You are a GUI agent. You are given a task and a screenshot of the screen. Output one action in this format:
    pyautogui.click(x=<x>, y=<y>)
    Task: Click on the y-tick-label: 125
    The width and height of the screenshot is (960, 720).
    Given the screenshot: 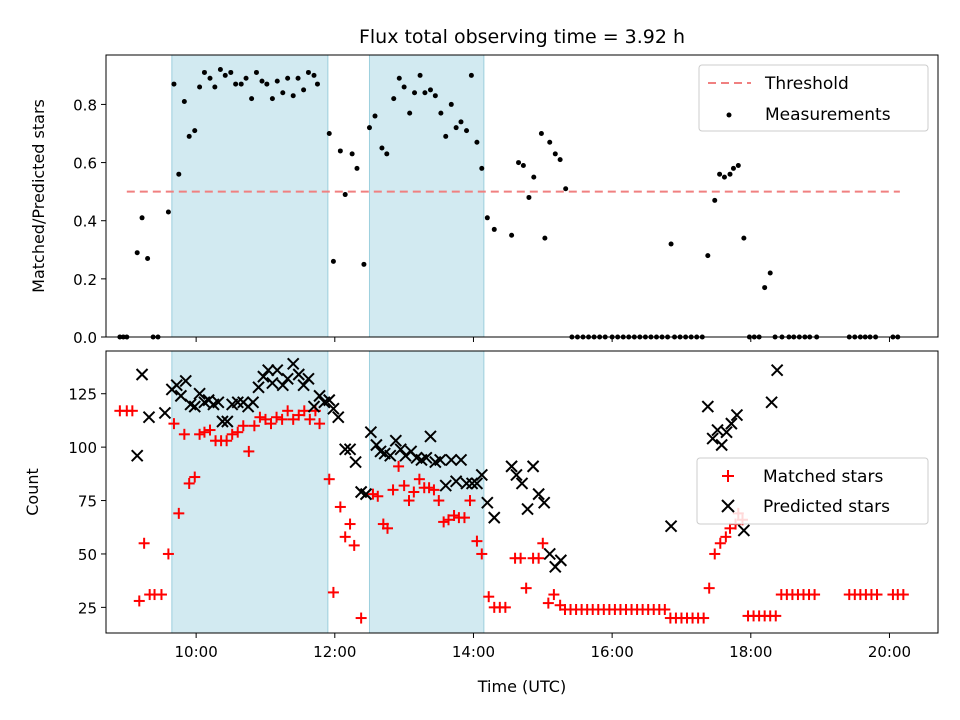 What is the action you would take?
    pyautogui.click(x=82, y=395)
    